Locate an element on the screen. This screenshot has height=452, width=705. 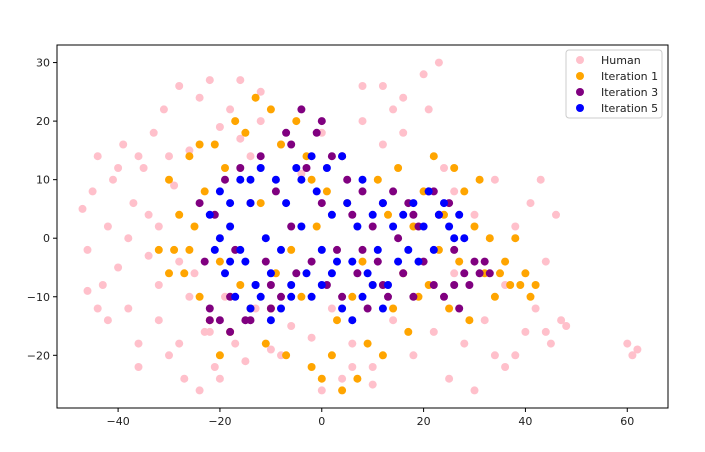
legend-label: Human is located at coordinates (621, 60).